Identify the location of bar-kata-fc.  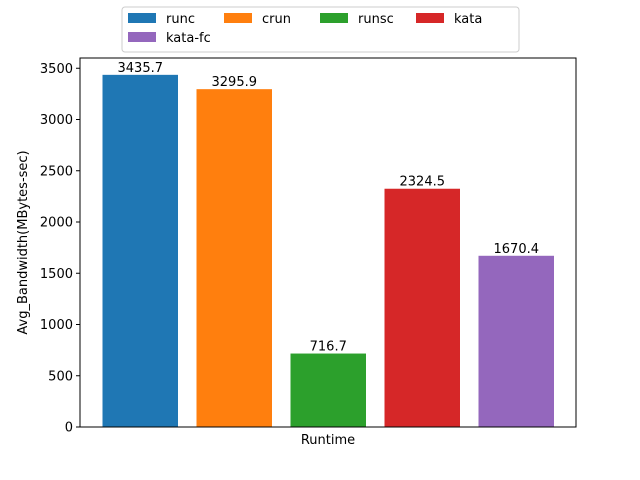
(516, 341).